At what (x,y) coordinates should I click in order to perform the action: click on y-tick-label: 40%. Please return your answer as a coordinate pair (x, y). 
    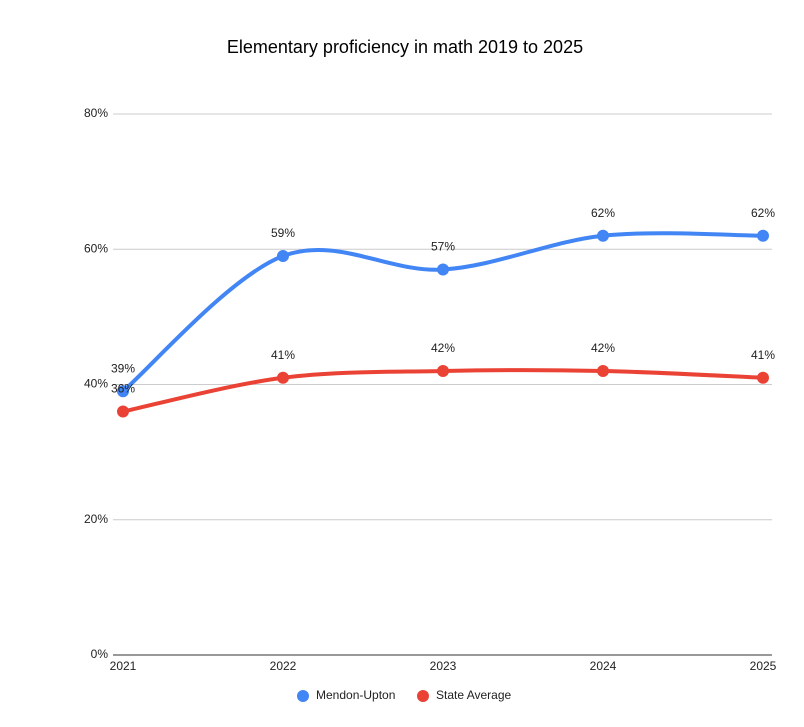
    Looking at the image, I should click on (96, 384).